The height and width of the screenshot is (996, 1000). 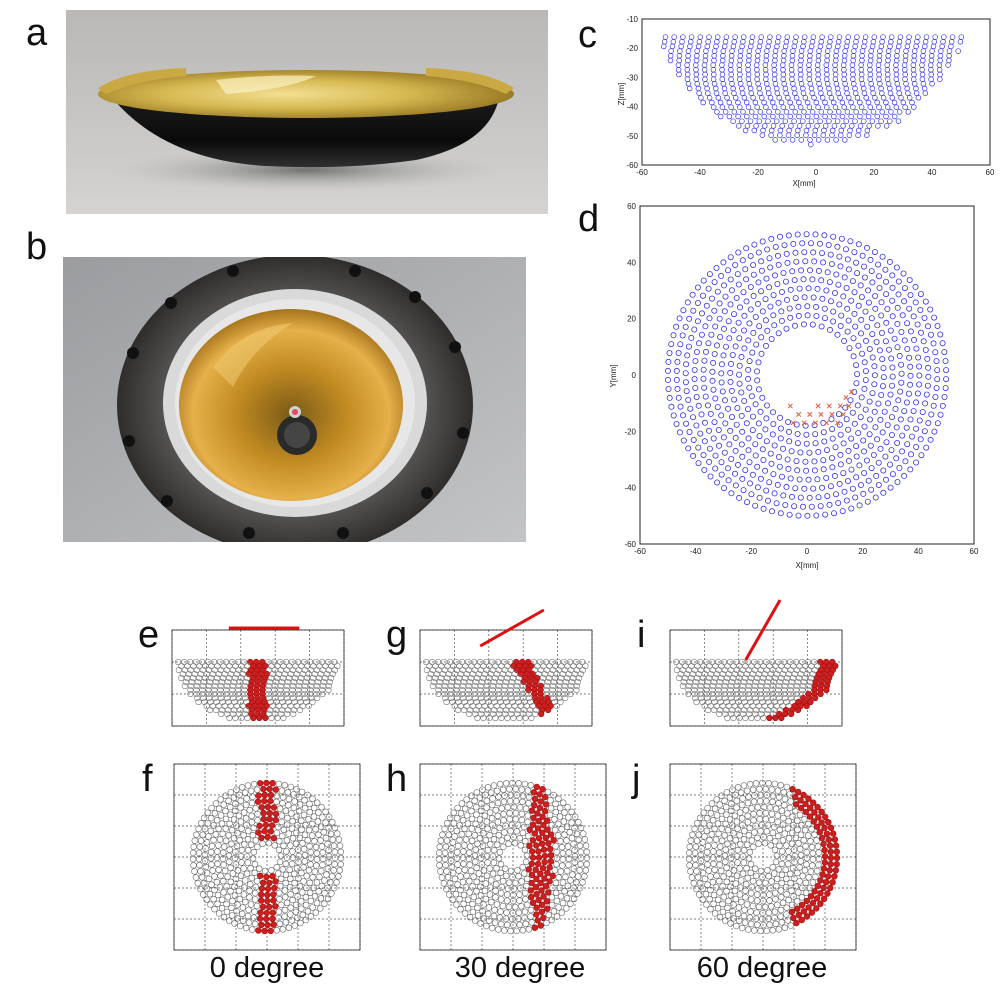 I want to click on top-view-grid, so click(x=763, y=857).